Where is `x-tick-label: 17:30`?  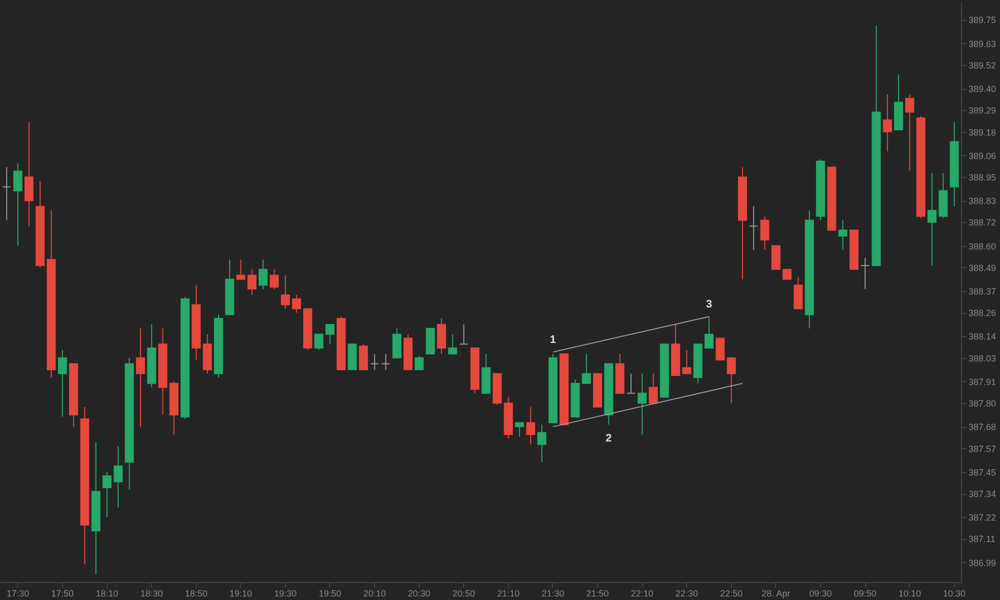
x-tick-label: 17:30 is located at coordinates (18, 593).